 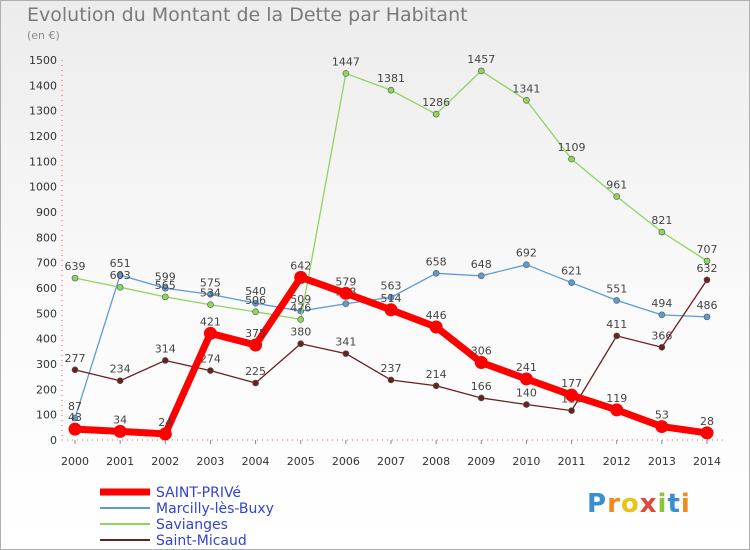 What do you see at coordinates (75, 266) in the screenshot?
I see `data-label: 639` at bounding box center [75, 266].